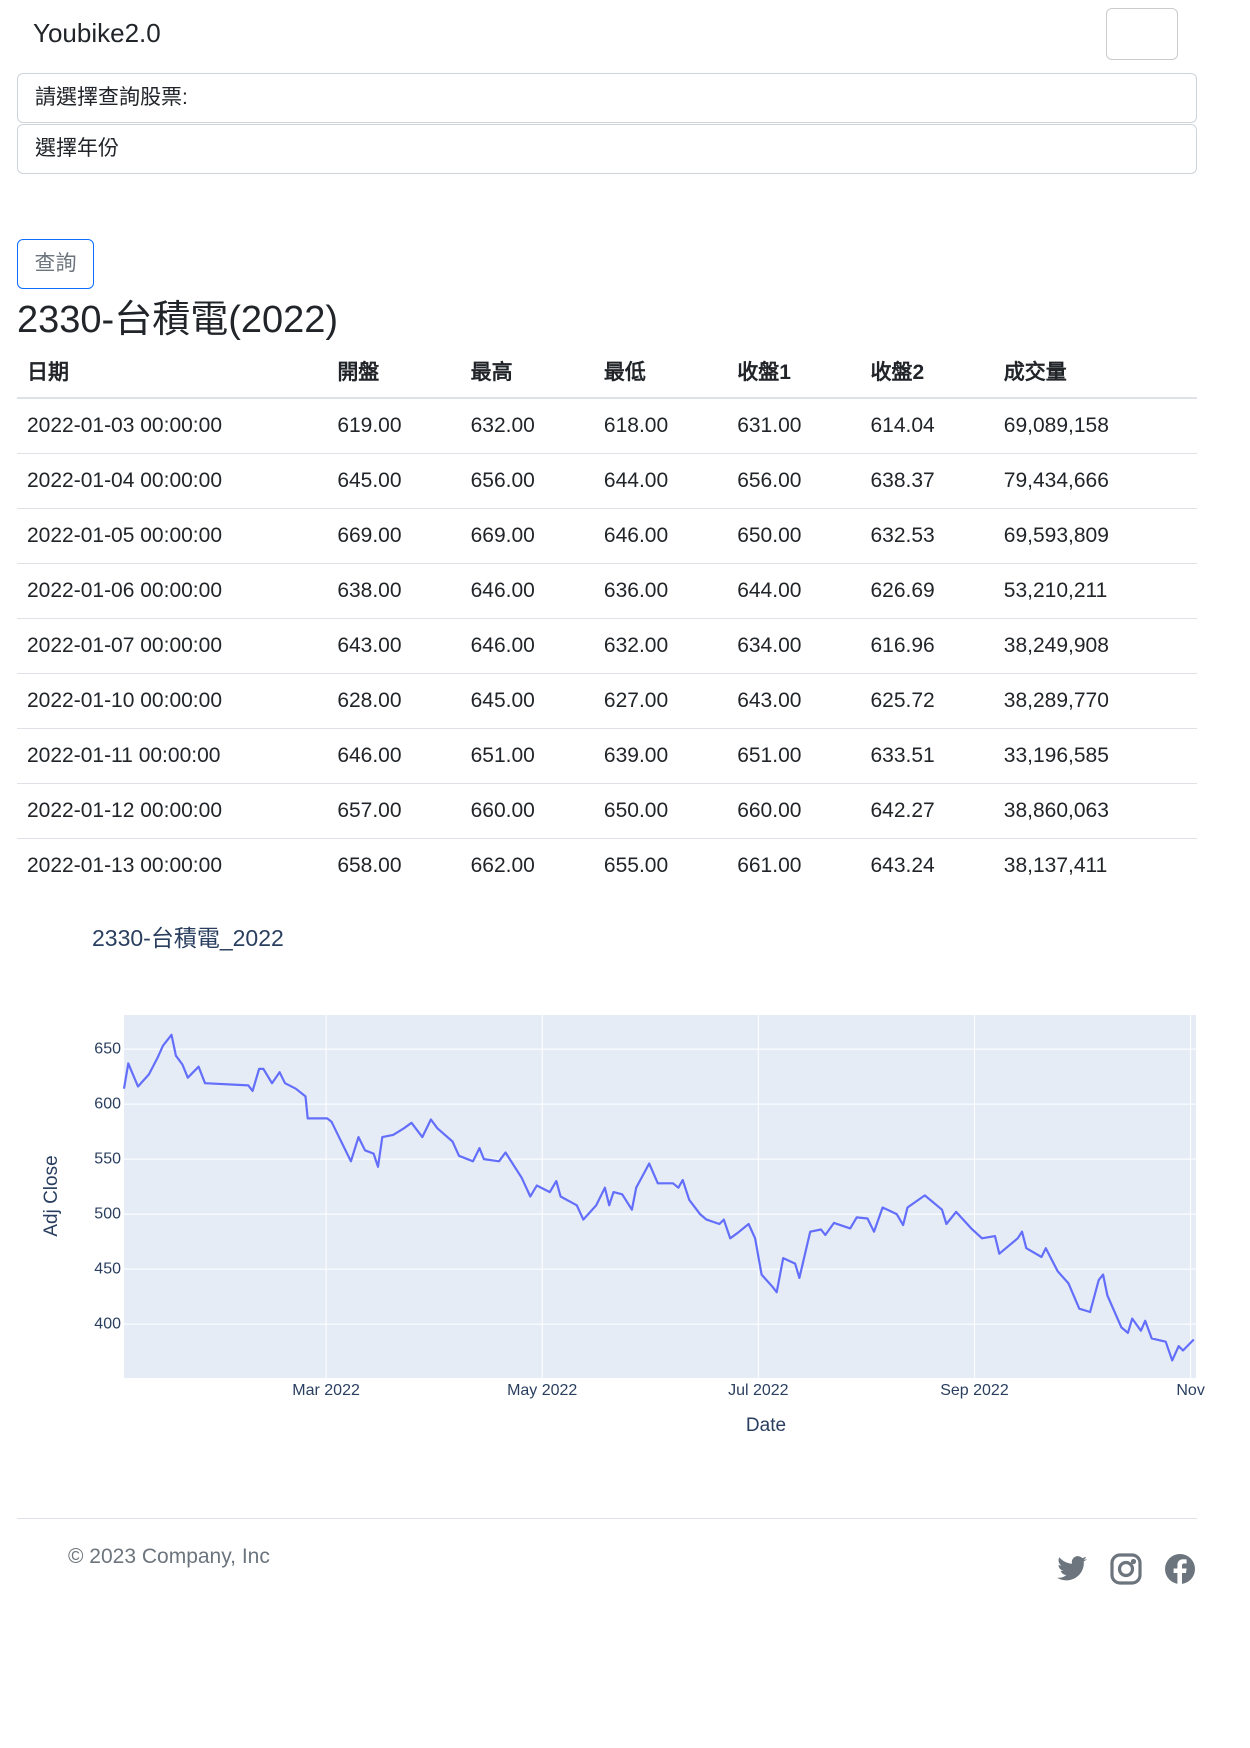 The height and width of the screenshot is (1748, 1250). What do you see at coordinates (178, 320) in the screenshot?
I see `heading: 2330-台積電(2022)` at bounding box center [178, 320].